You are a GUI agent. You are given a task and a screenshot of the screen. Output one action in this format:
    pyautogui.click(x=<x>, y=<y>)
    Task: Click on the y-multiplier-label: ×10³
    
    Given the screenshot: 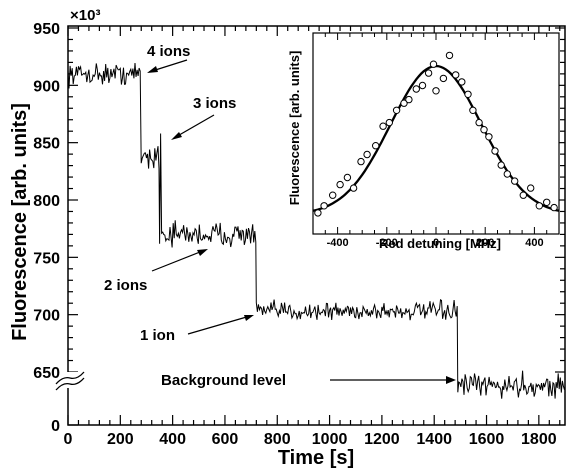 What is the action you would take?
    pyautogui.click(x=85, y=15)
    